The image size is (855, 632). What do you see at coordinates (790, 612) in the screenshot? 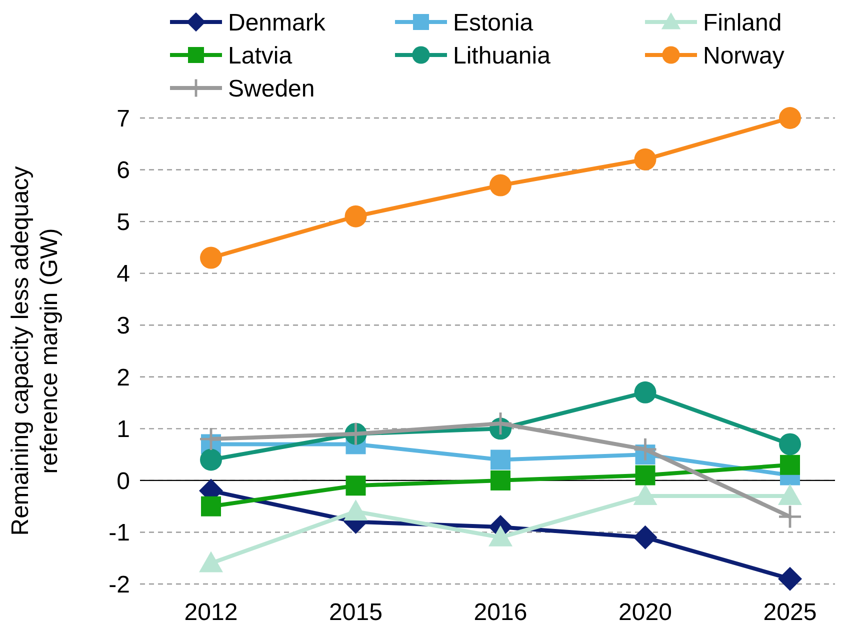
I see `x-tick-label: 2025` at bounding box center [790, 612].